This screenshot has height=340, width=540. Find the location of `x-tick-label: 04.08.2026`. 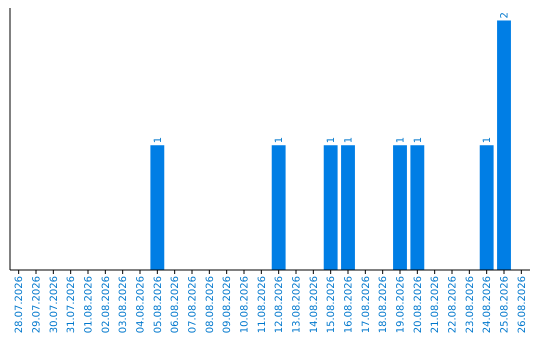

x-tick-label: 04.08.2026 is located at coordinates (141, 305).